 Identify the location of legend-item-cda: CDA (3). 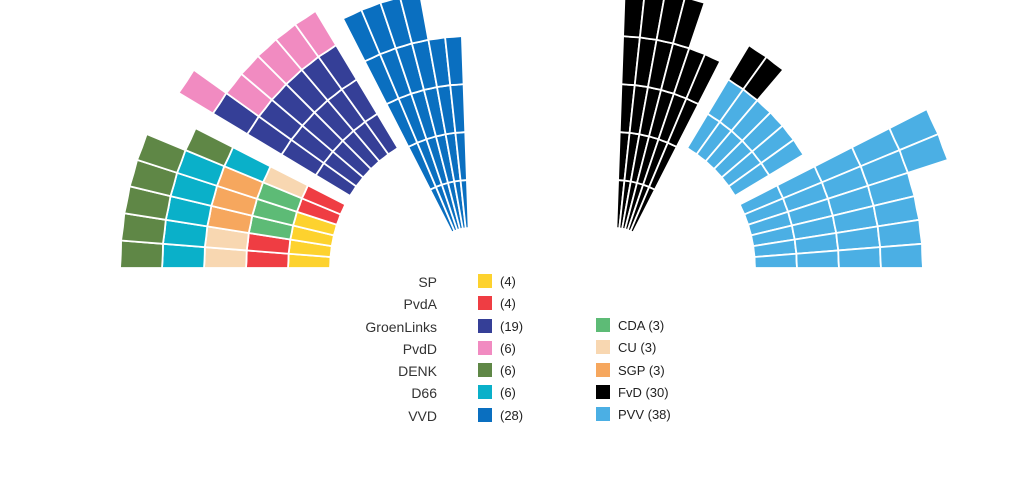
(676, 327).